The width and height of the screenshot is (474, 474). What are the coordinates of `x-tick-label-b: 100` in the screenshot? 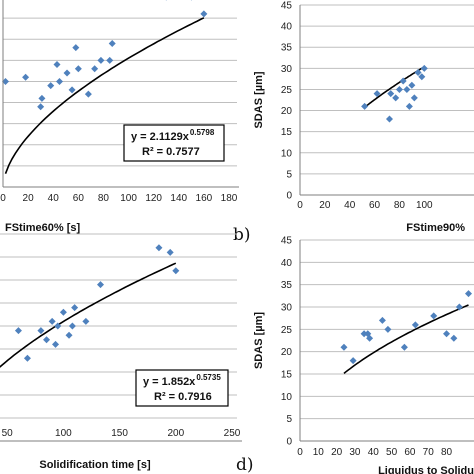 It's located at (424, 205).